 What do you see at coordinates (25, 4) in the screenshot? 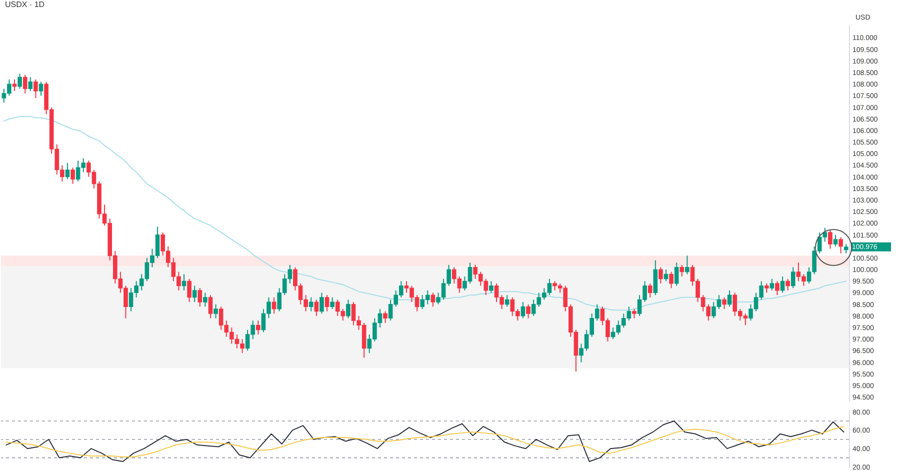
I see `chart-title: USDX · 1D` at bounding box center [25, 4].